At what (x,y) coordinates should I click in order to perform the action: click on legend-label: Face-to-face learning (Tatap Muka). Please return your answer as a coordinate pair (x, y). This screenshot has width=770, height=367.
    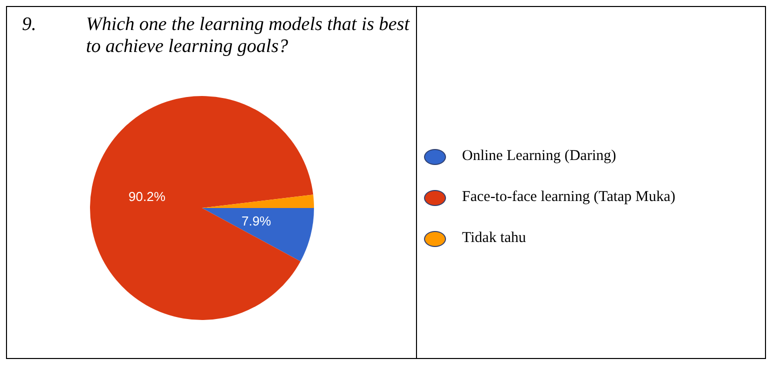
    Looking at the image, I should click on (569, 197).